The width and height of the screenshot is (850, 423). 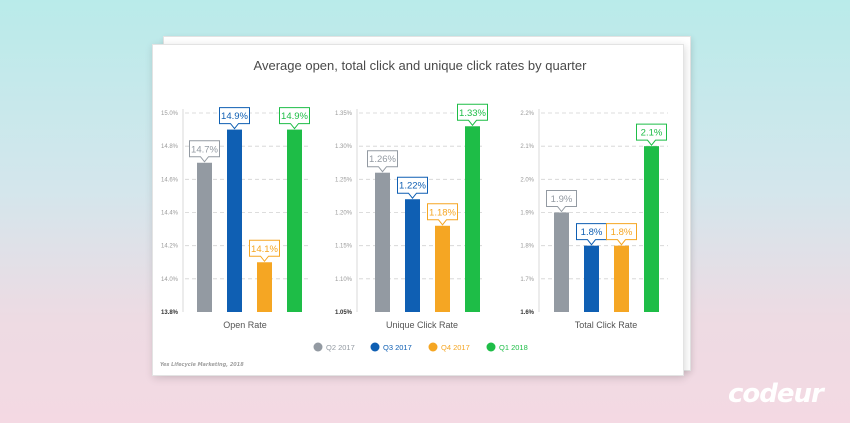 I want to click on y-tick-label: 15.0%, so click(x=170, y=114).